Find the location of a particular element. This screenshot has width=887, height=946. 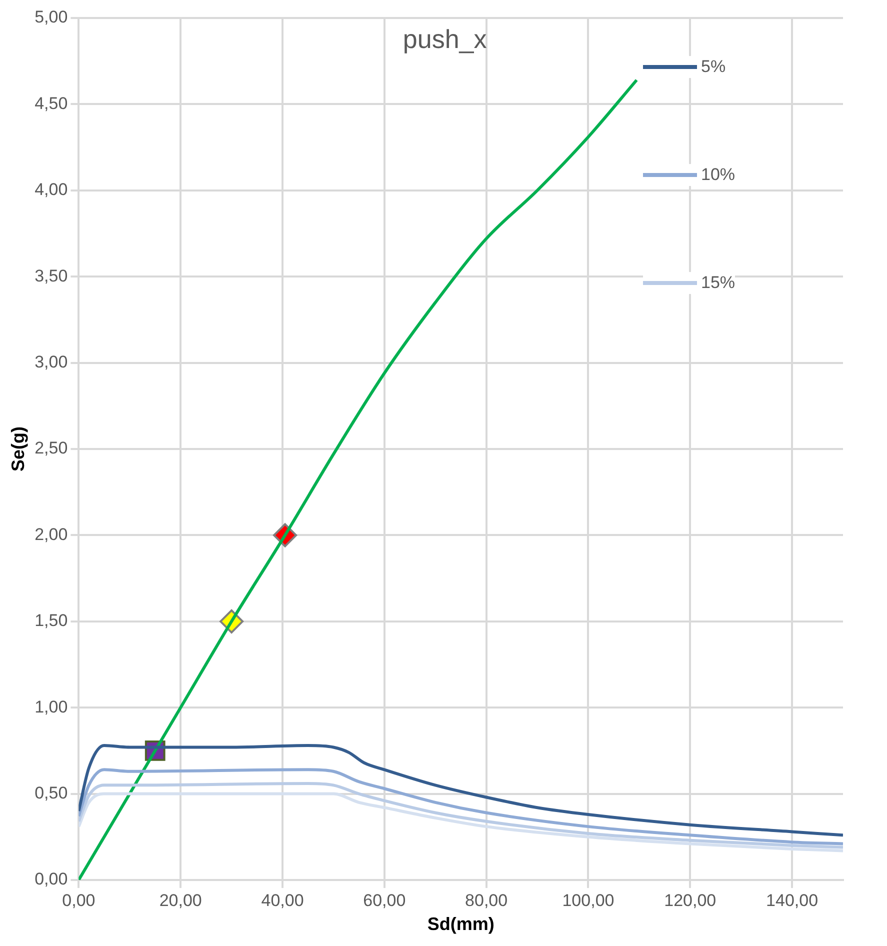

x-tick-label: 120,00 is located at coordinates (690, 900).